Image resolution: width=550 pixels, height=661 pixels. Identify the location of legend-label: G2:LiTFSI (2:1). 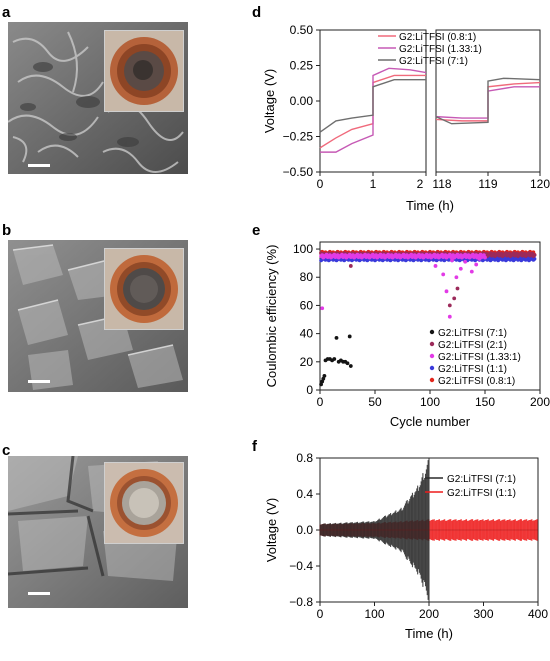
(472, 345).